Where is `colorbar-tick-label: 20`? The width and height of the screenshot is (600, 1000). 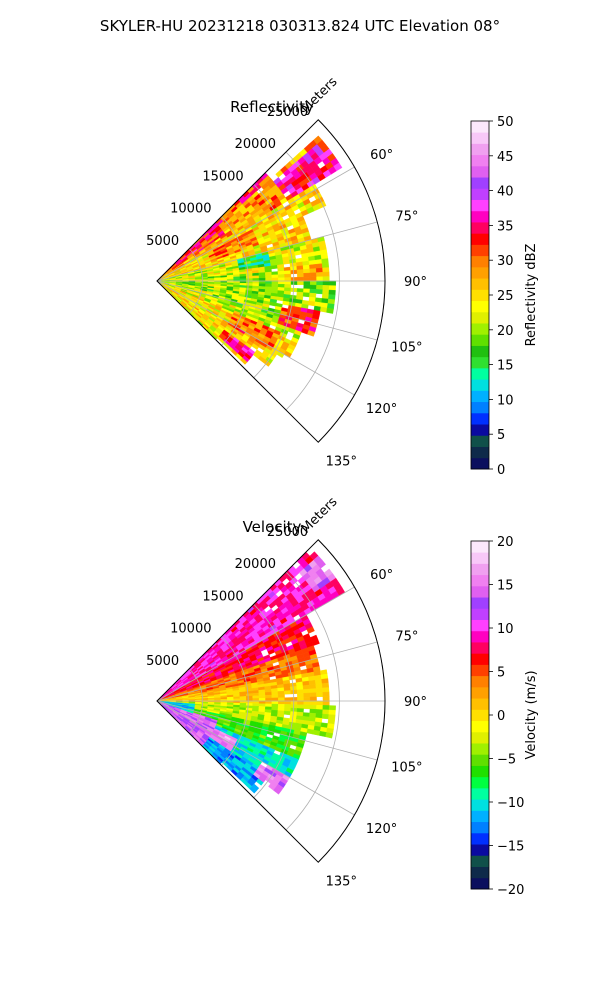 colorbar-tick-label: 20 is located at coordinates (505, 542).